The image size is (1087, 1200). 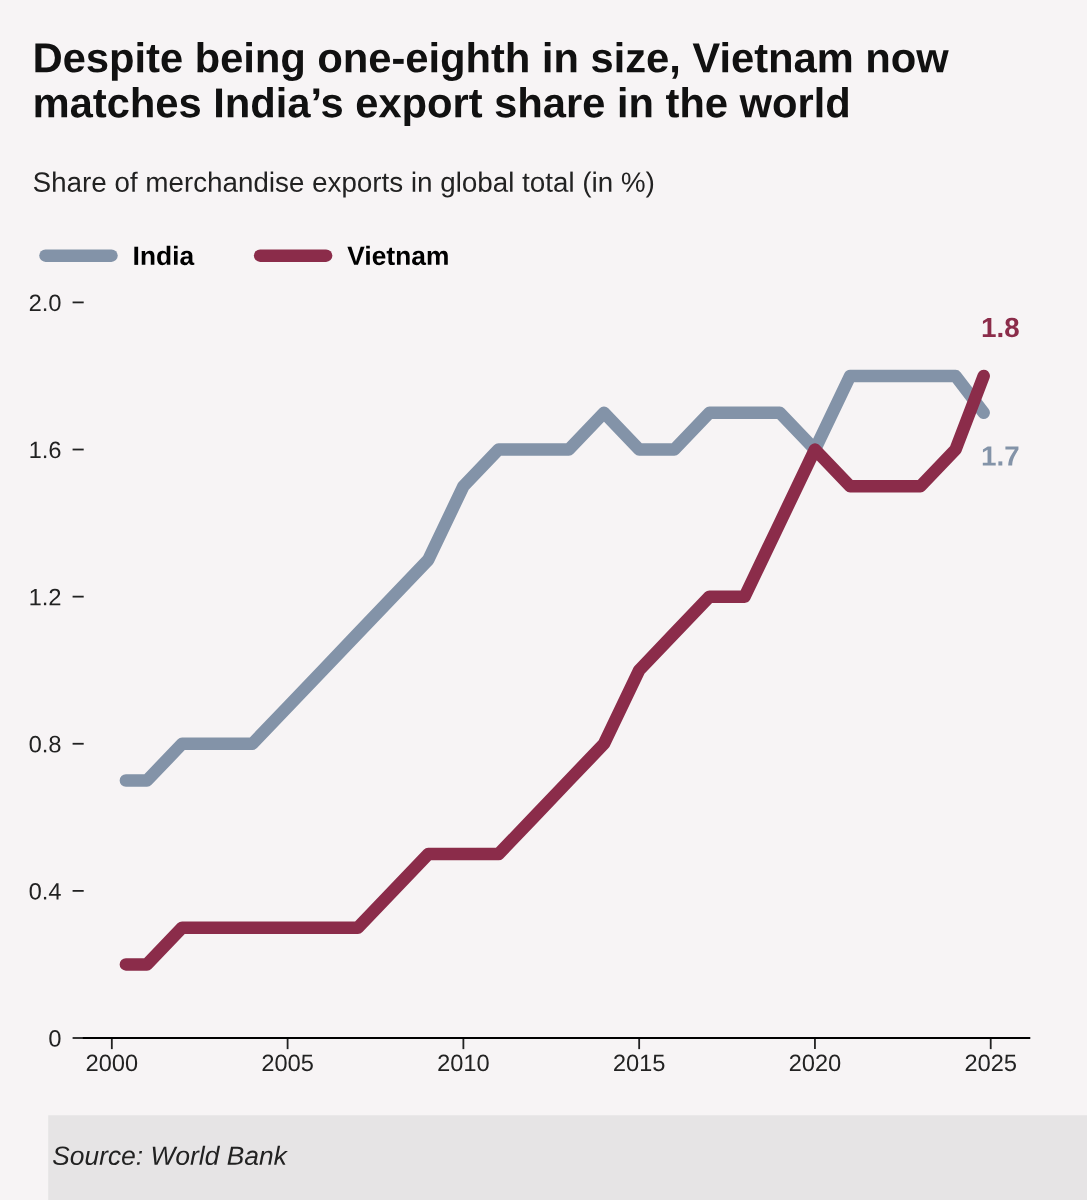 I want to click on x-tick-label: 2000, so click(x=112, y=1063).